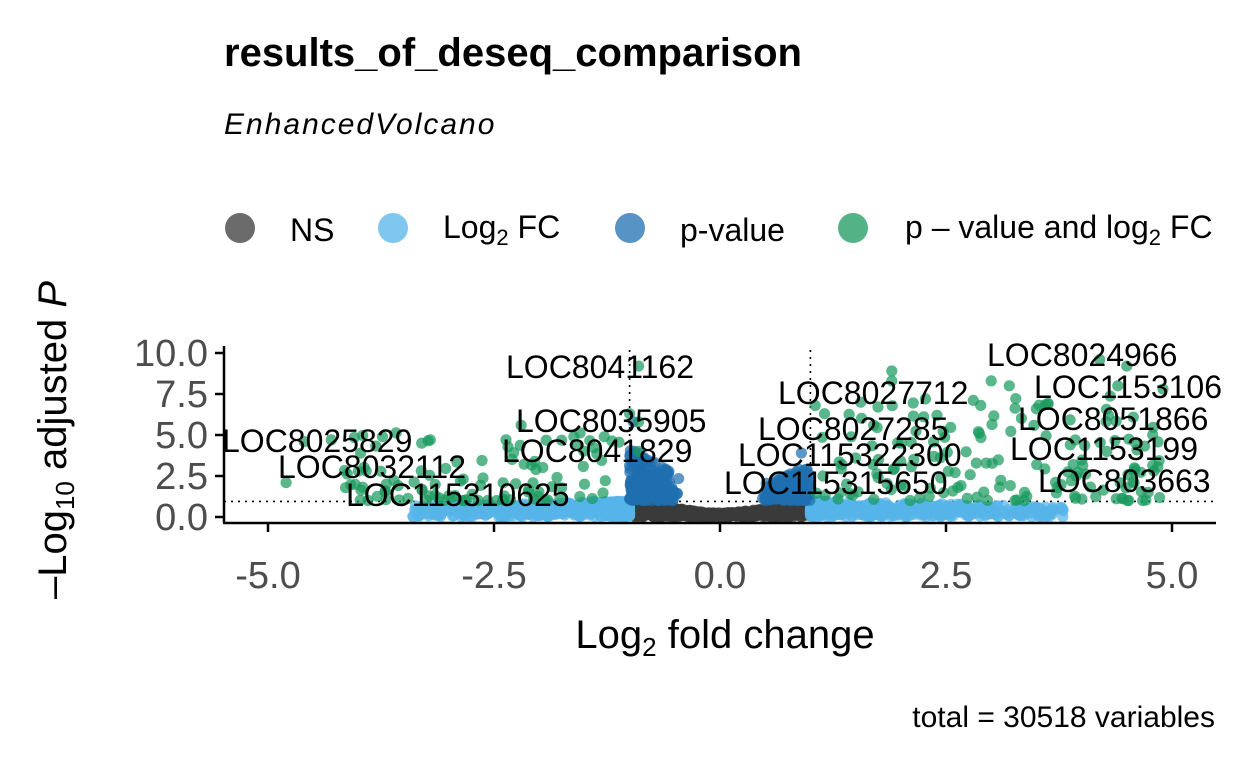 The height and width of the screenshot is (768, 1248). What do you see at coordinates (836, 483) in the screenshot?
I see `gene-label: LOC115315650` at bounding box center [836, 483].